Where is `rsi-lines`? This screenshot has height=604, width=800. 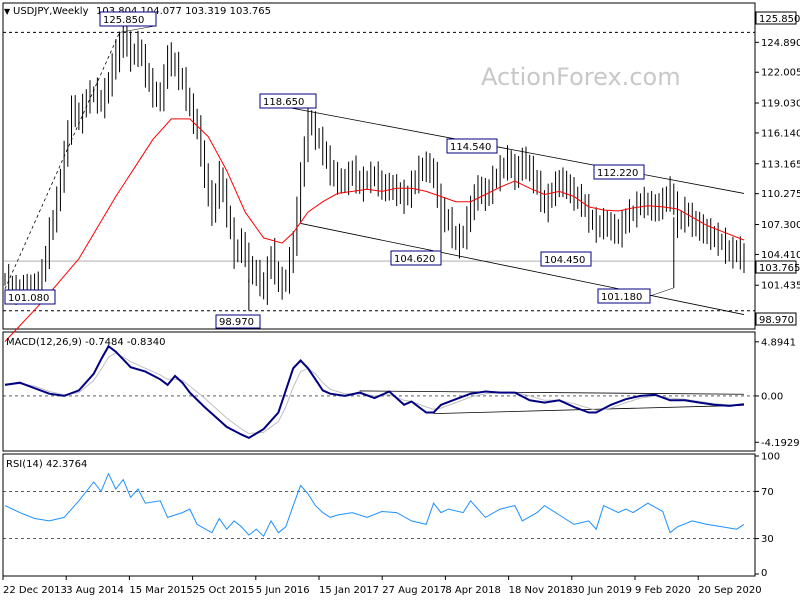 rsi-lines is located at coordinates (374, 505).